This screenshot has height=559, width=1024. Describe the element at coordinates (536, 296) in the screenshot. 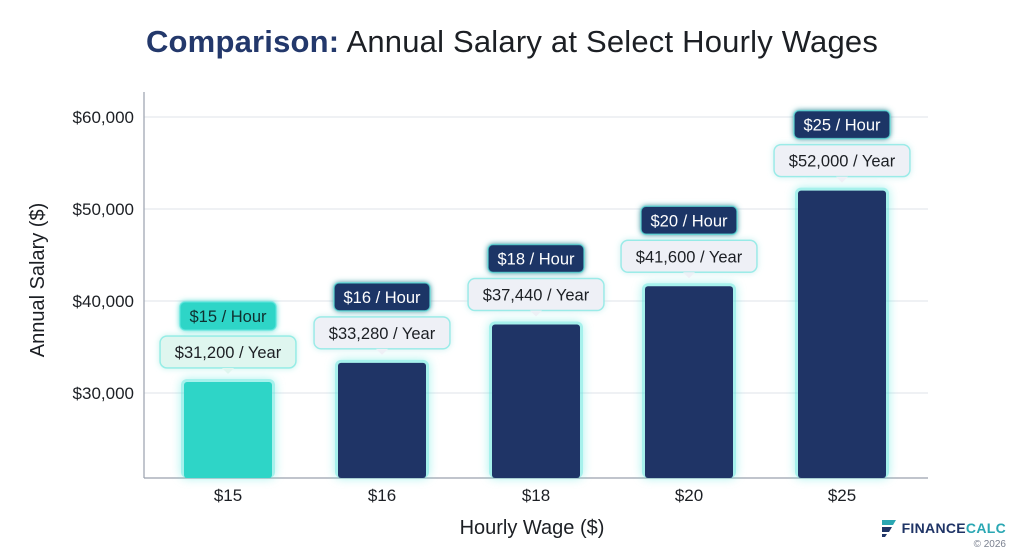

I see `value-label: $37,440 / Year` at that location.